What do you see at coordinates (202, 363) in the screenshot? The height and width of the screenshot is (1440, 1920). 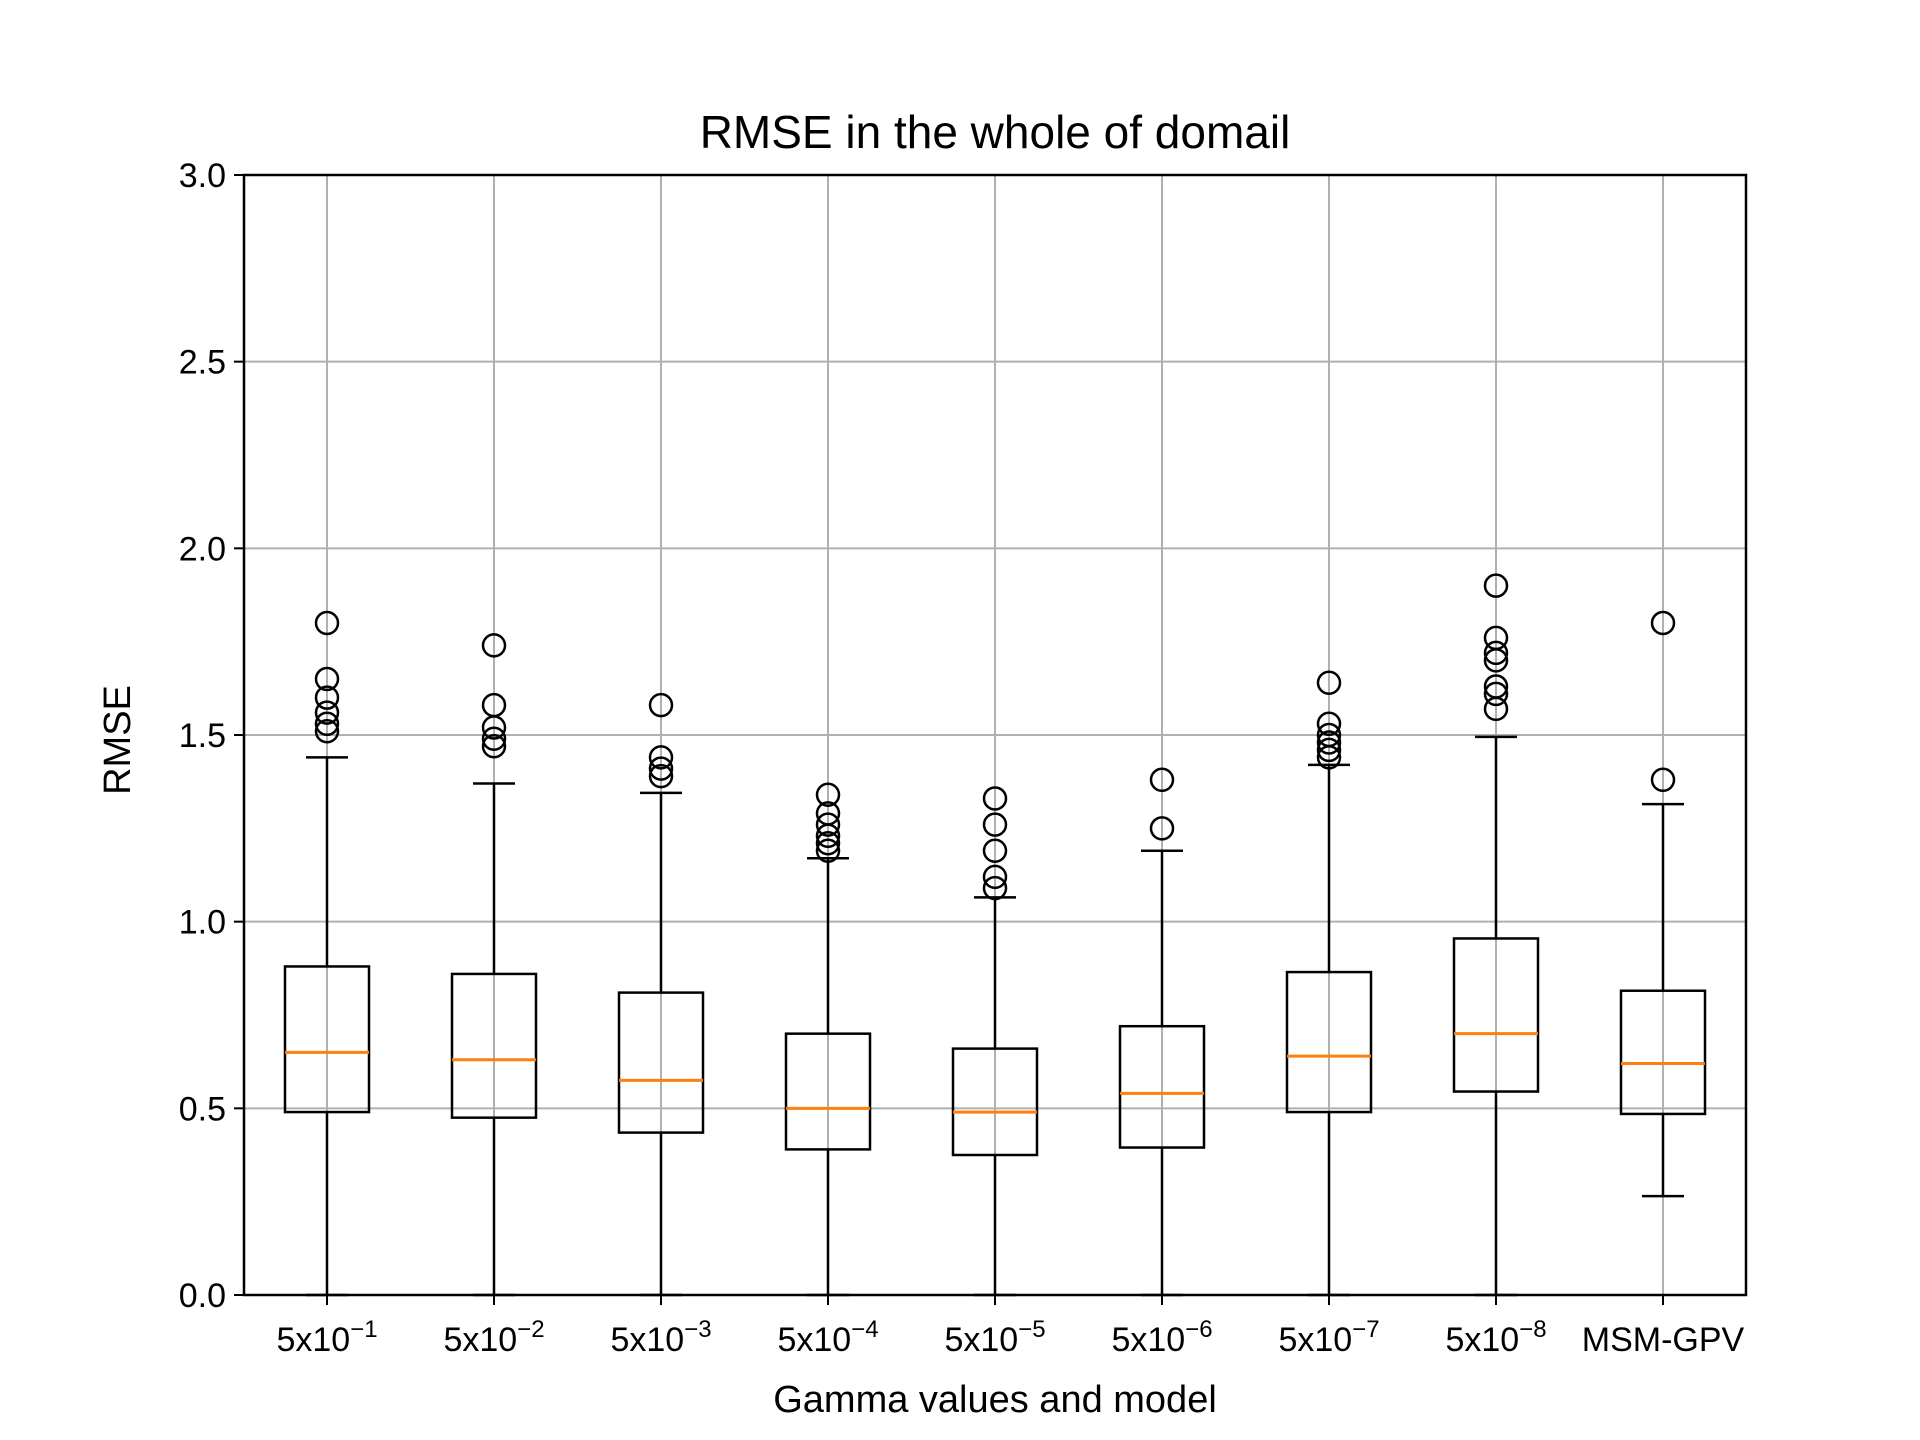 I see `y-tick-label: 2.5` at bounding box center [202, 363].